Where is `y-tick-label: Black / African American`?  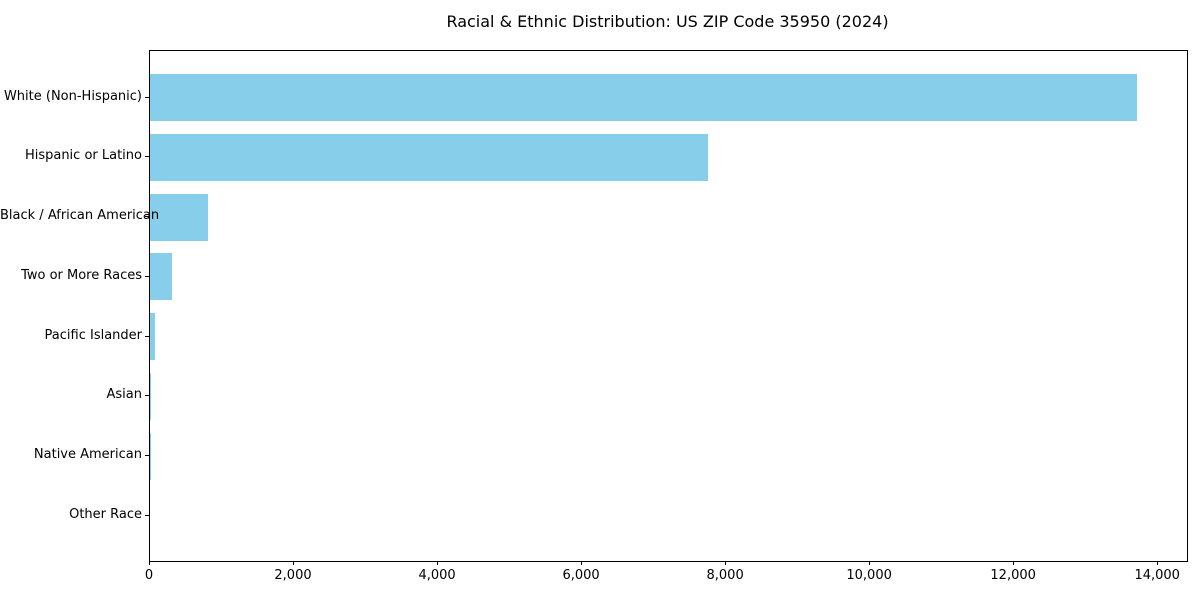 y-tick-label: Black / African American is located at coordinates (80, 215).